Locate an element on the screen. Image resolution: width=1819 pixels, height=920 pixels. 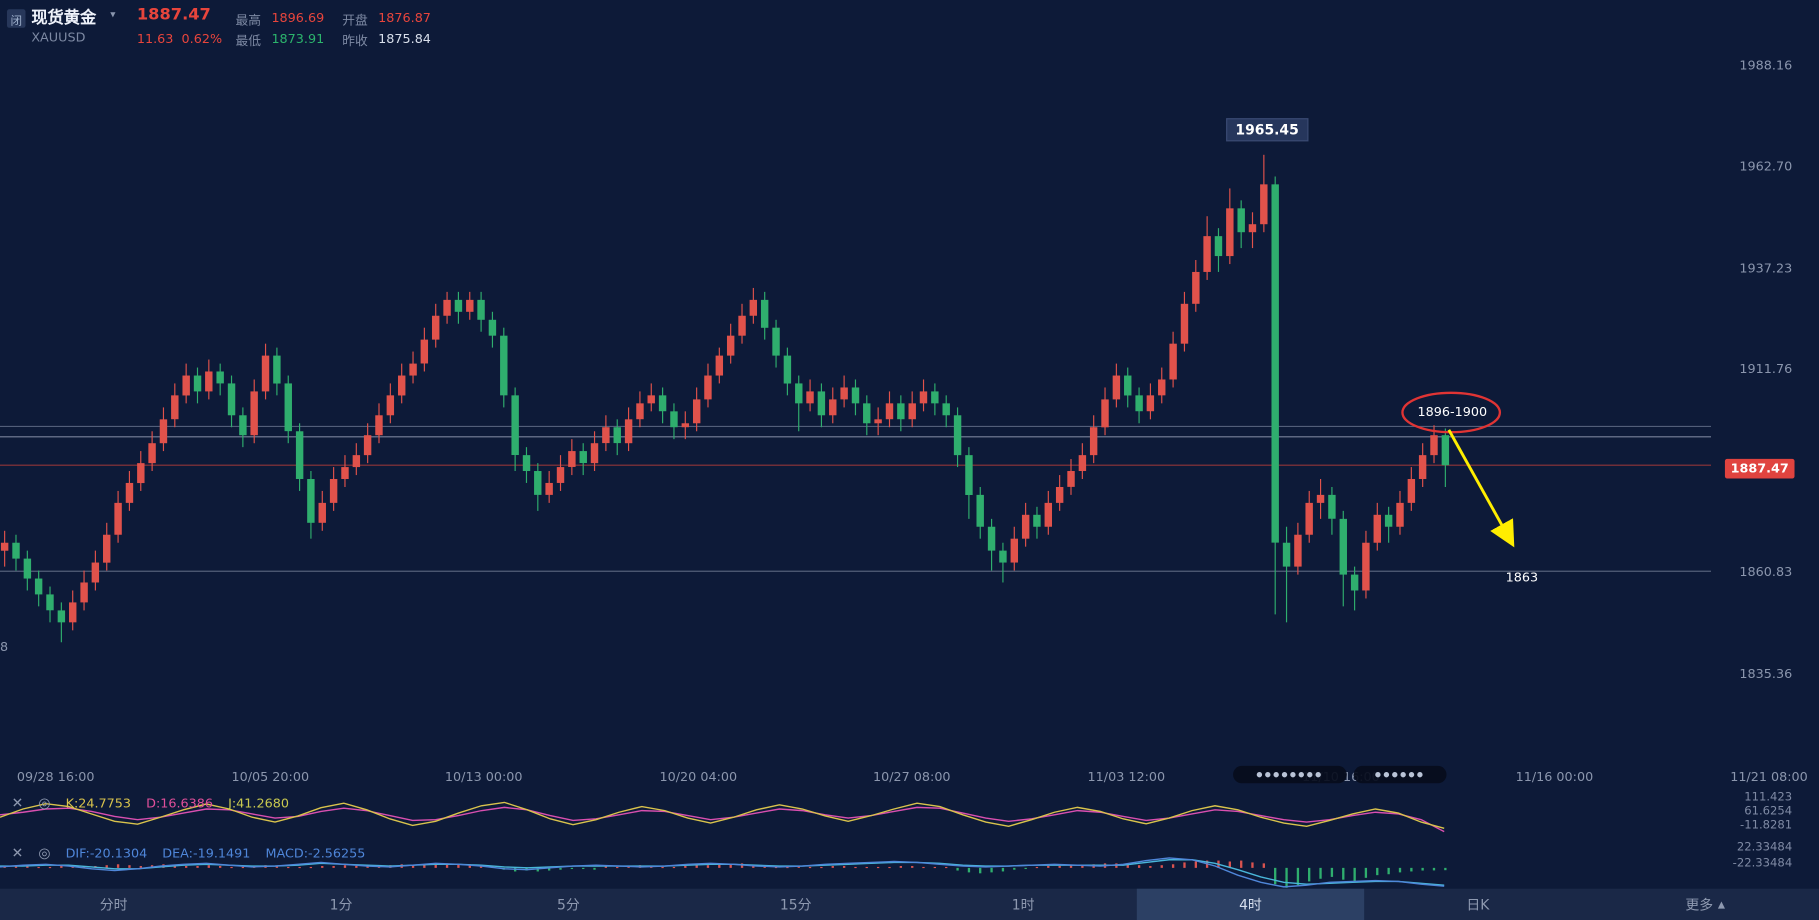
time-axis-label: 10/05 20:00 is located at coordinates (270, 777).